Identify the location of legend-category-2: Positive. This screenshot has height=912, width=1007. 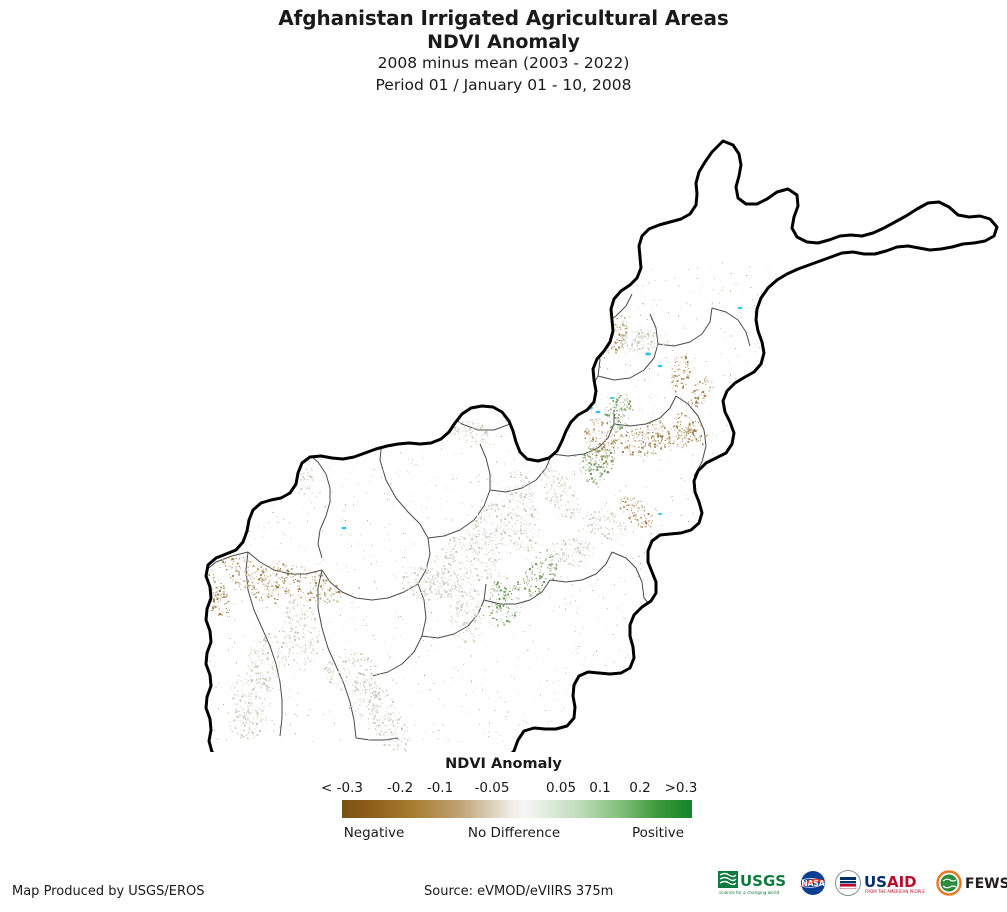
(658, 833).